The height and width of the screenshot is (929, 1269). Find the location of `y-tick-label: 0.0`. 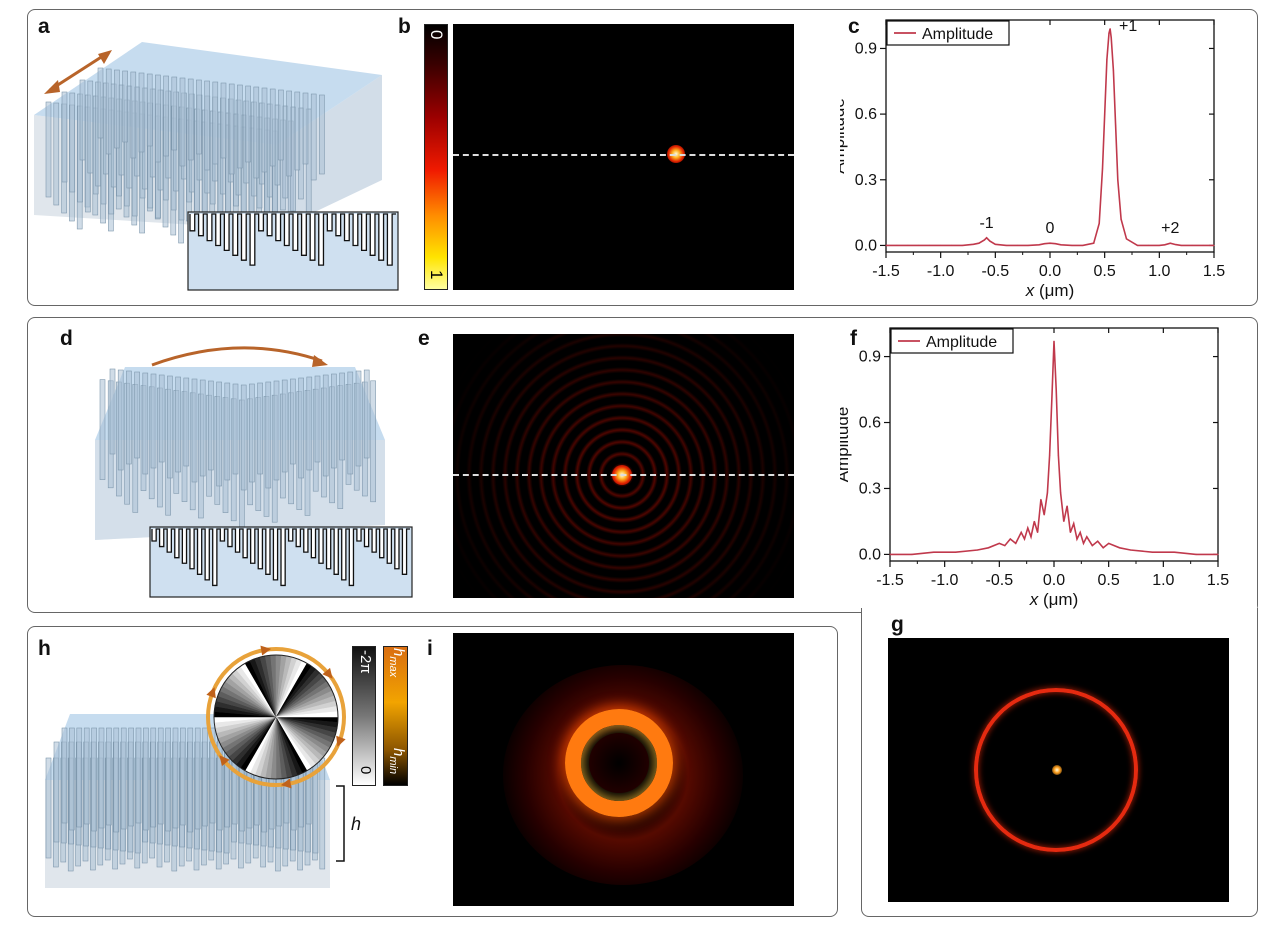

y-tick-label: 0.0 is located at coordinates (866, 245).